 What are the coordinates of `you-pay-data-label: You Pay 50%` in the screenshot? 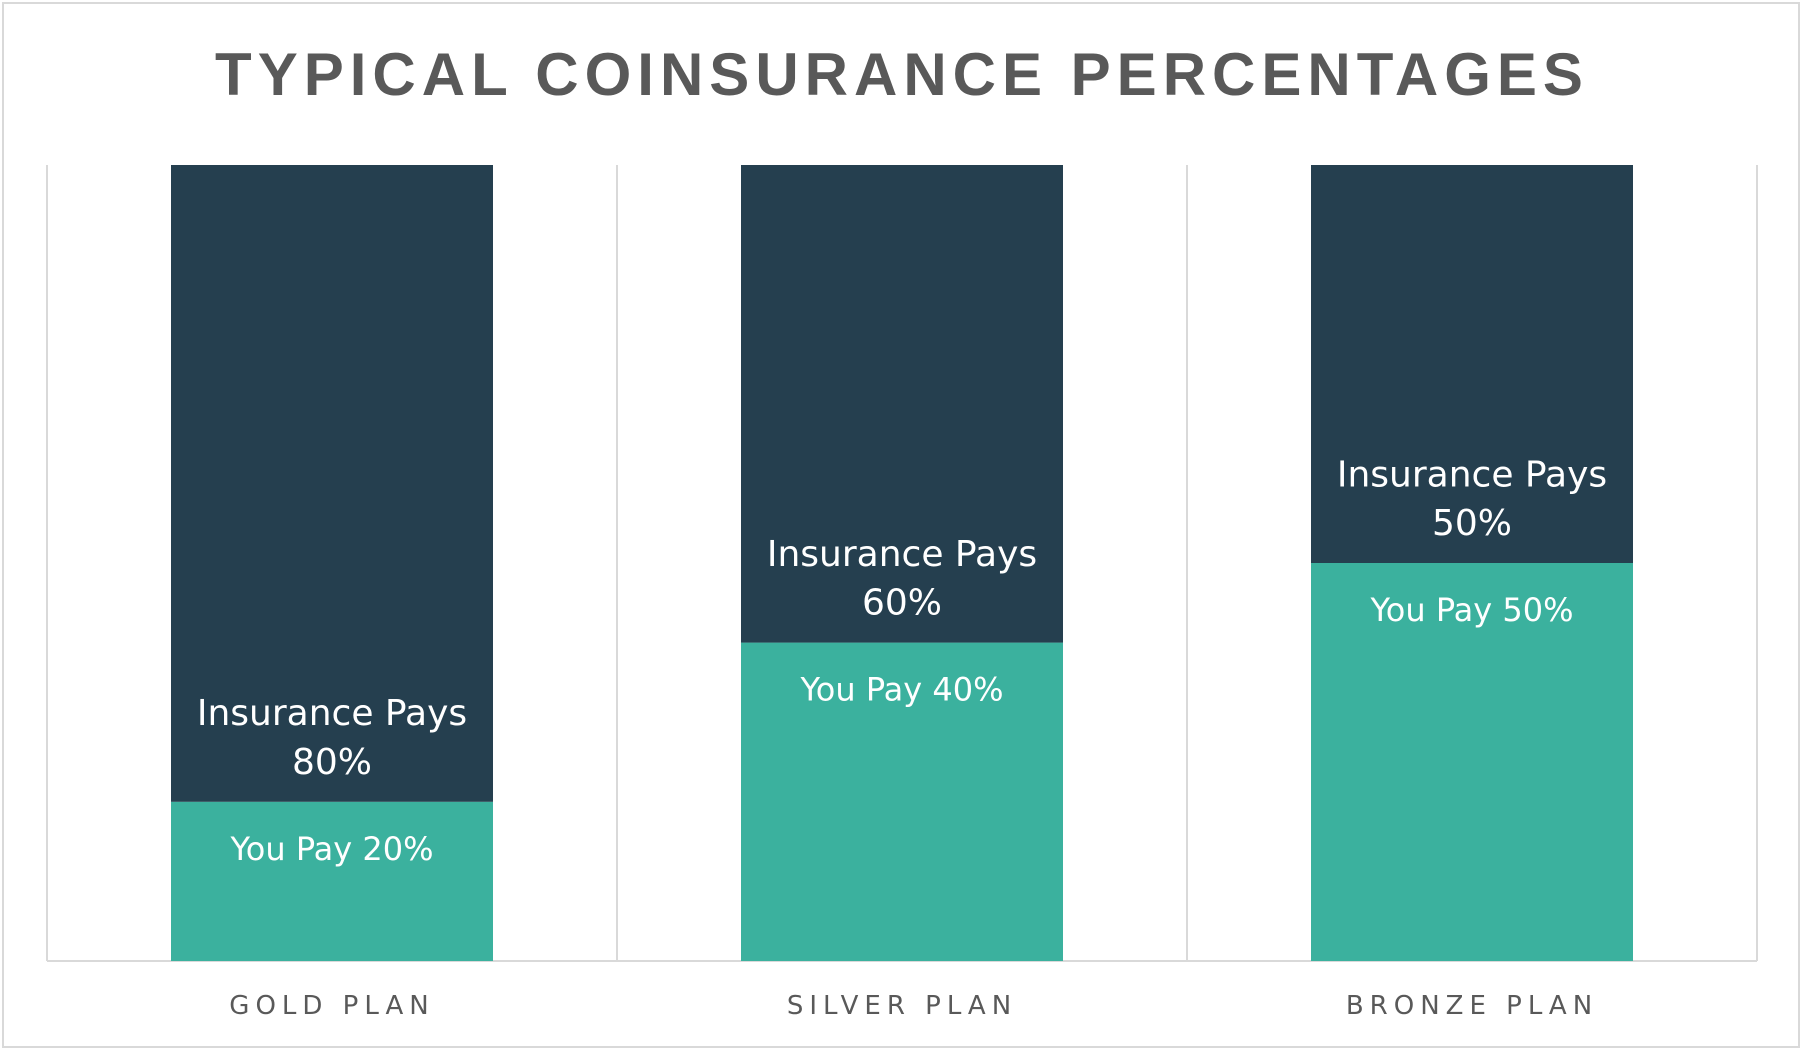 It's located at (1471, 610).